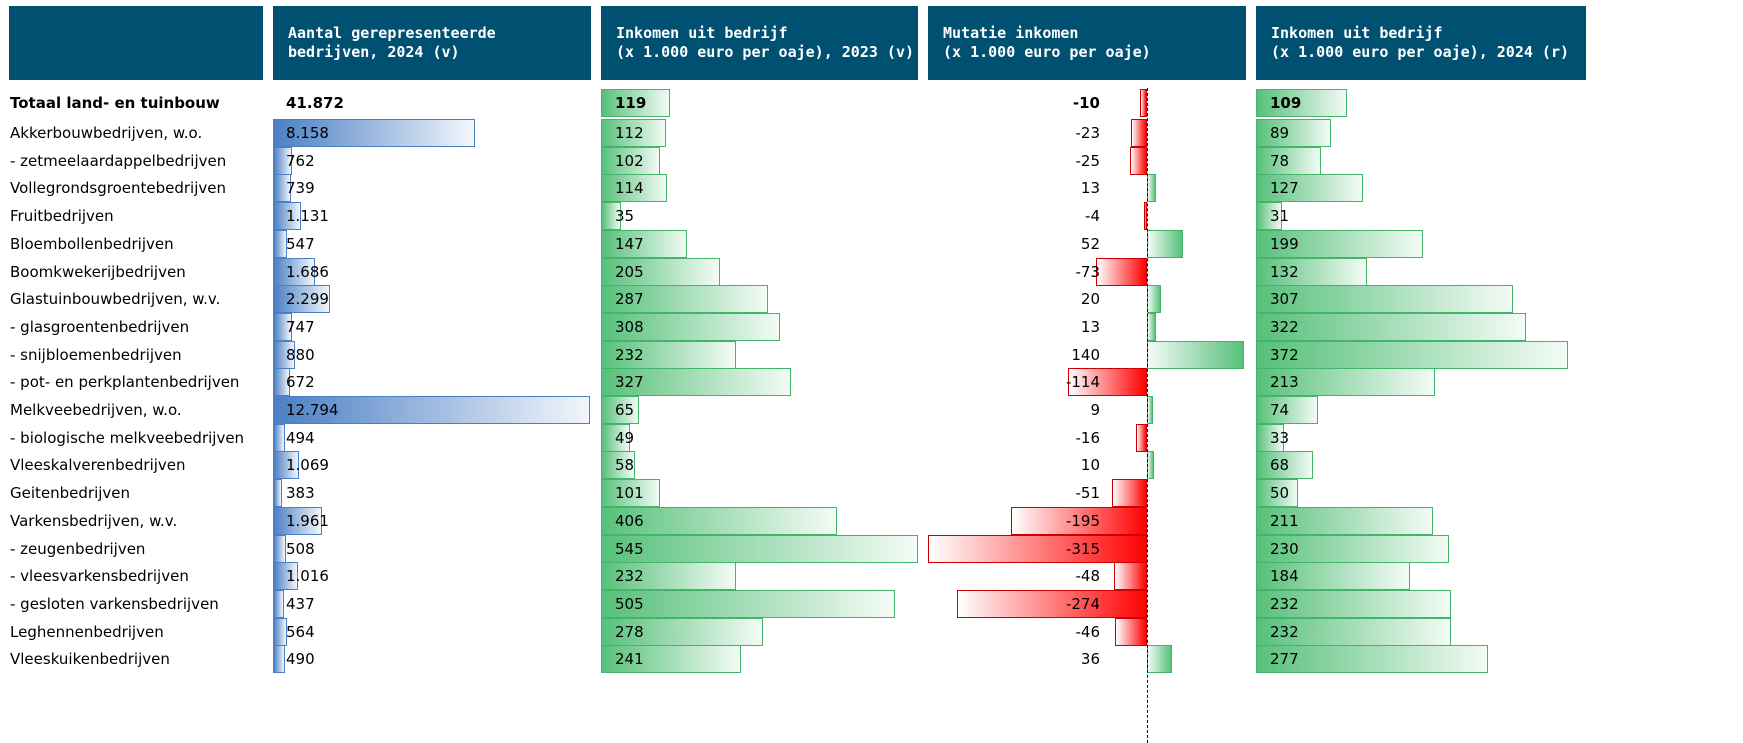  What do you see at coordinates (629, 382) in the screenshot?
I see `income-2023-value-10: 327` at bounding box center [629, 382].